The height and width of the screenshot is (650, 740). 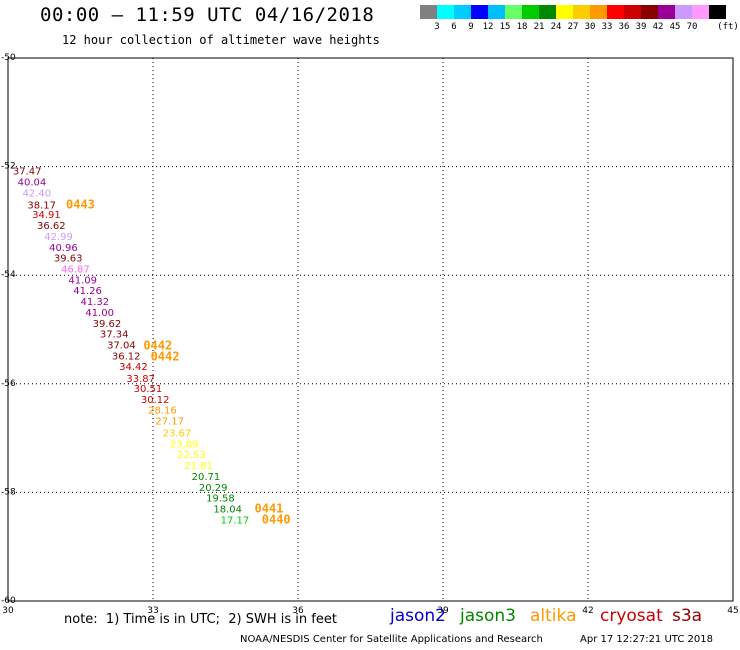 I want to click on pass-number-label: 0440, so click(x=276, y=519).